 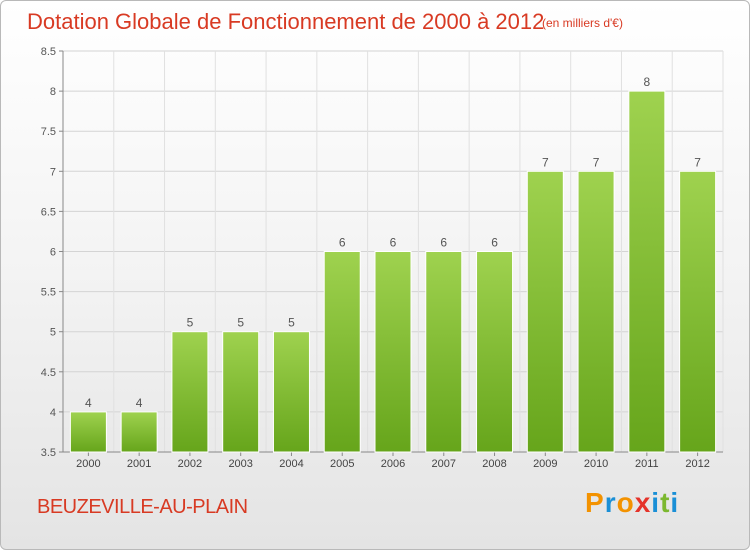 I want to click on y-tick-label: 6.5, so click(x=48, y=212).